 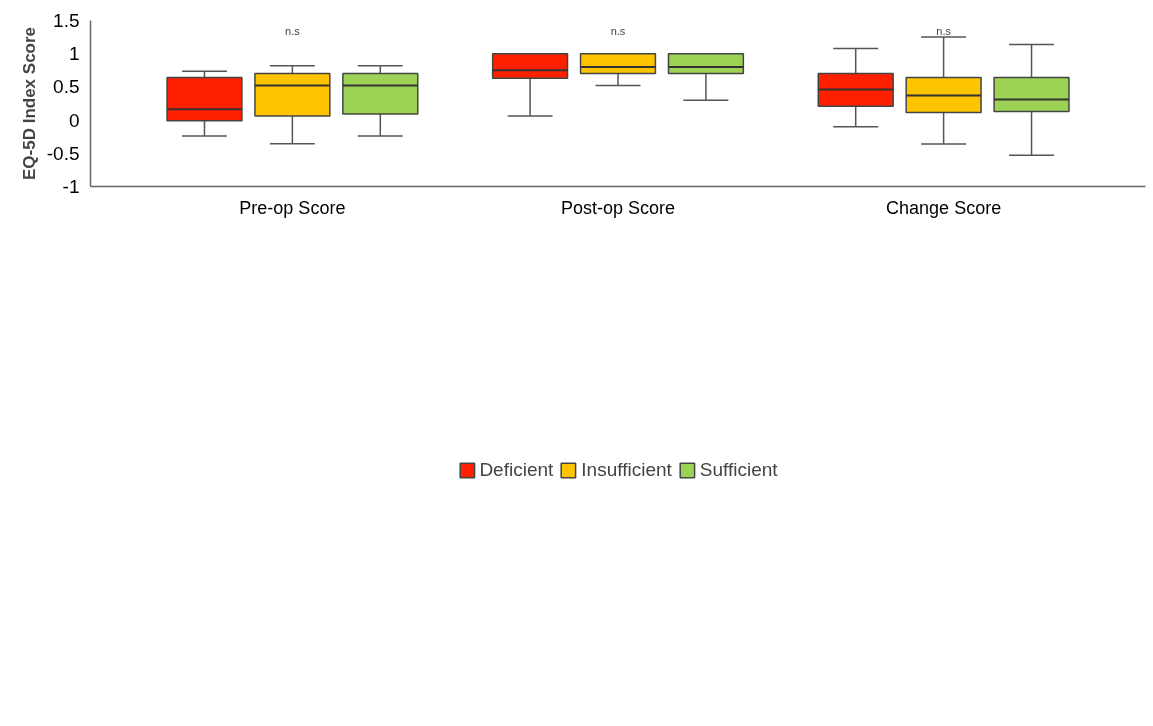 What do you see at coordinates (516, 470) in the screenshot?
I see `legend-label: Deficient` at bounding box center [516, 470].